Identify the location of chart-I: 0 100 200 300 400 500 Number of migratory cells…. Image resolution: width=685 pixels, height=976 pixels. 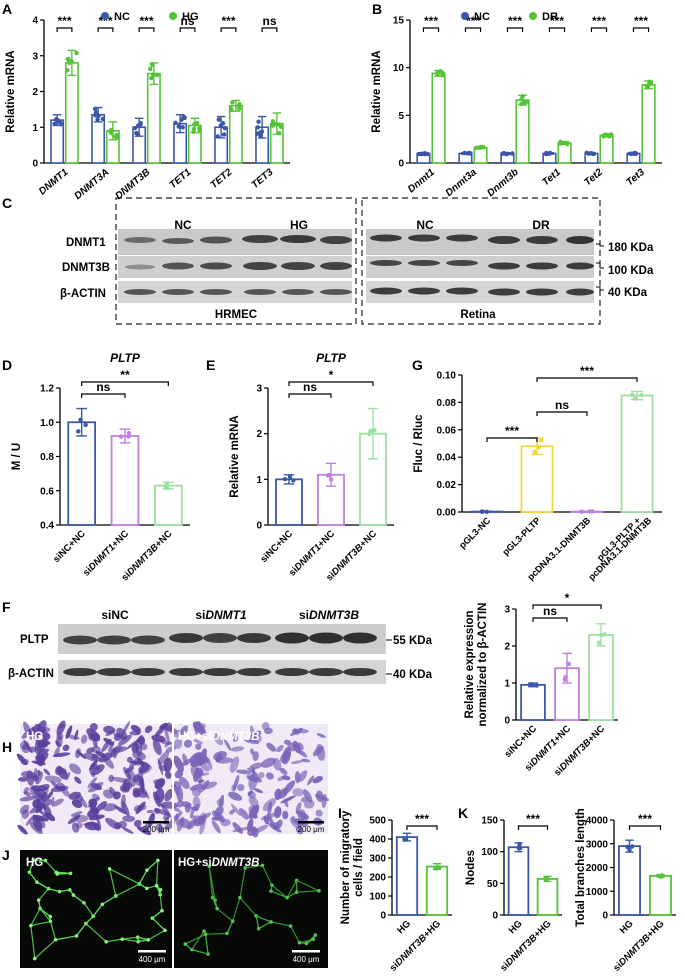
(396, 892).